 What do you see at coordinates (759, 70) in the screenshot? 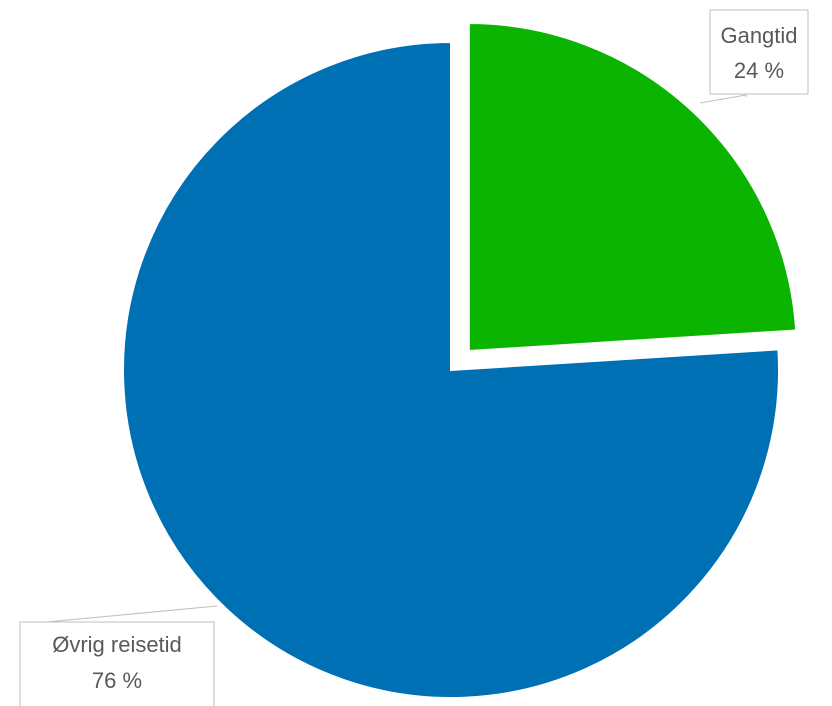
I see `slice-value-gangtid: 24 %` at bounding box center [759, 70].